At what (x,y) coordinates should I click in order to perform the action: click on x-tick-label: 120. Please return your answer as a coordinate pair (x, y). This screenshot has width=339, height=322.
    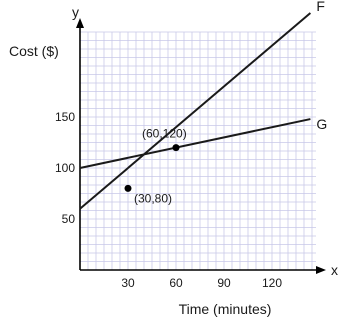
    Looking at the image, I should click on (272, 283).